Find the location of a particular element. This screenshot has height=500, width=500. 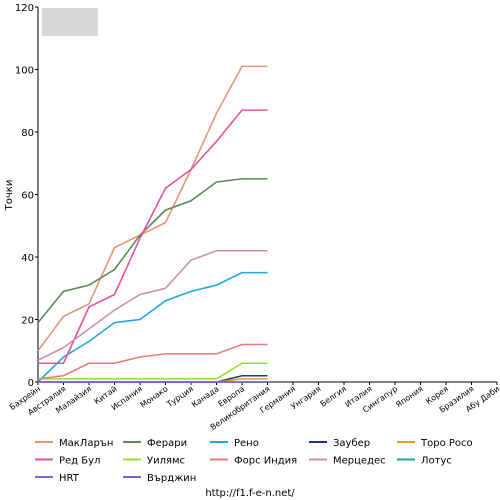

legend-label: Уилямс is located at coordinates (166, 461).